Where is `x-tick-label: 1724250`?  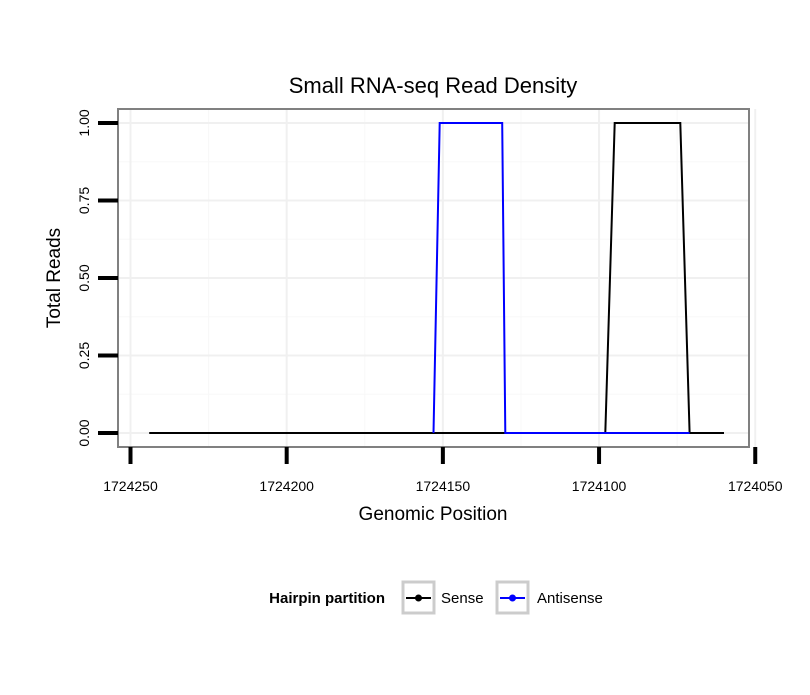
x-tick-label: 1724250 is located at coordinates (130, 486).